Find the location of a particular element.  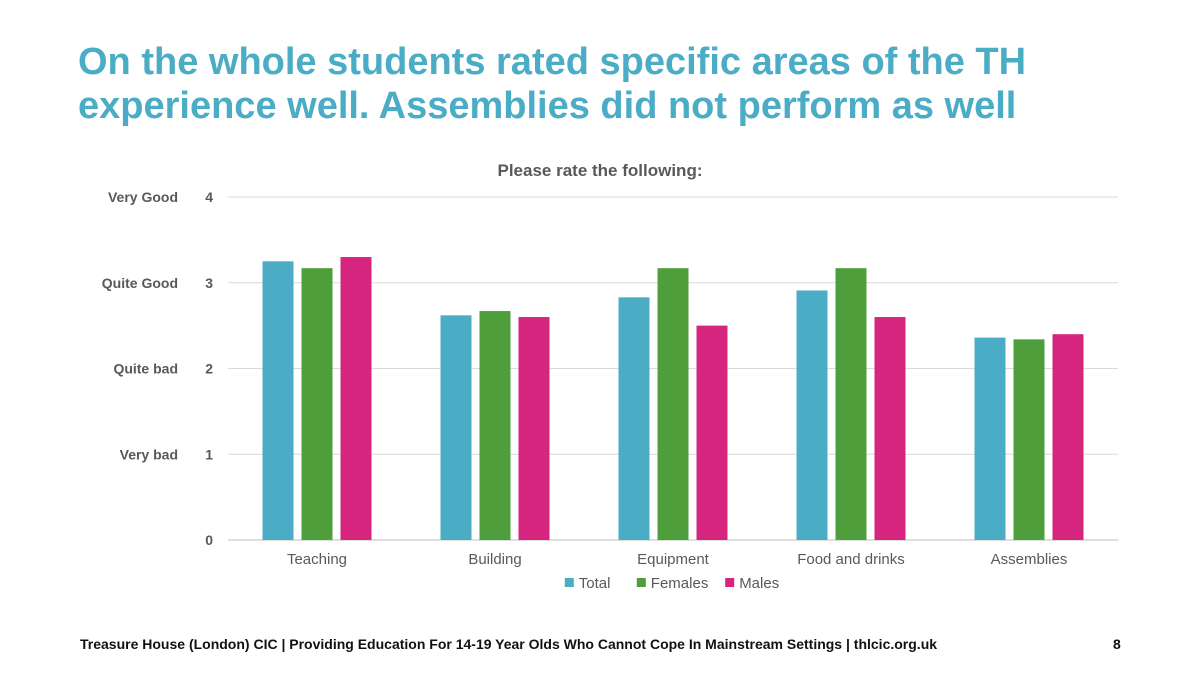

bar-males-equipment is located at coordinates (712, 432).